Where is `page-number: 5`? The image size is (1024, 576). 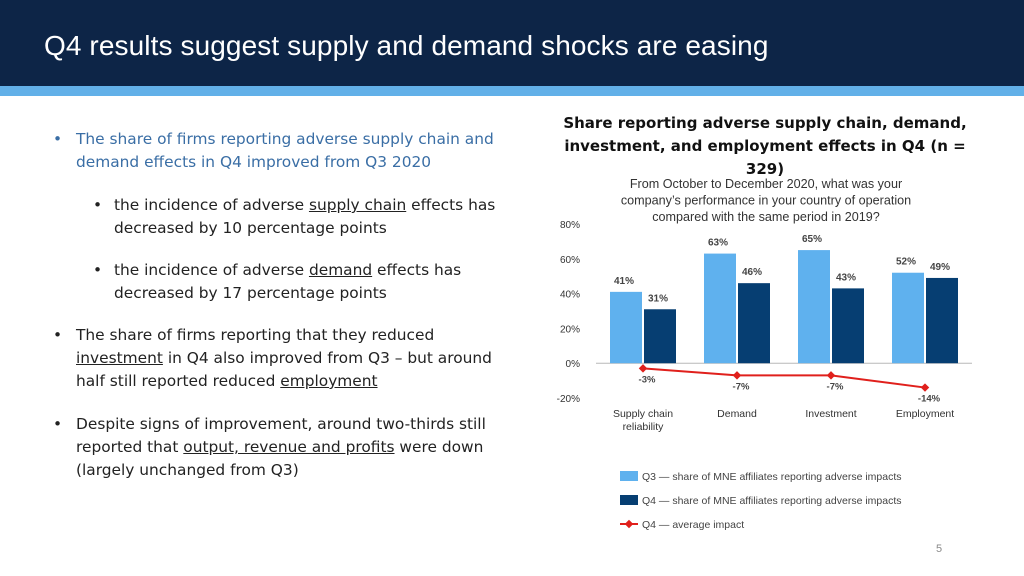
page-number: 5 is located at coordinates (939, 549).